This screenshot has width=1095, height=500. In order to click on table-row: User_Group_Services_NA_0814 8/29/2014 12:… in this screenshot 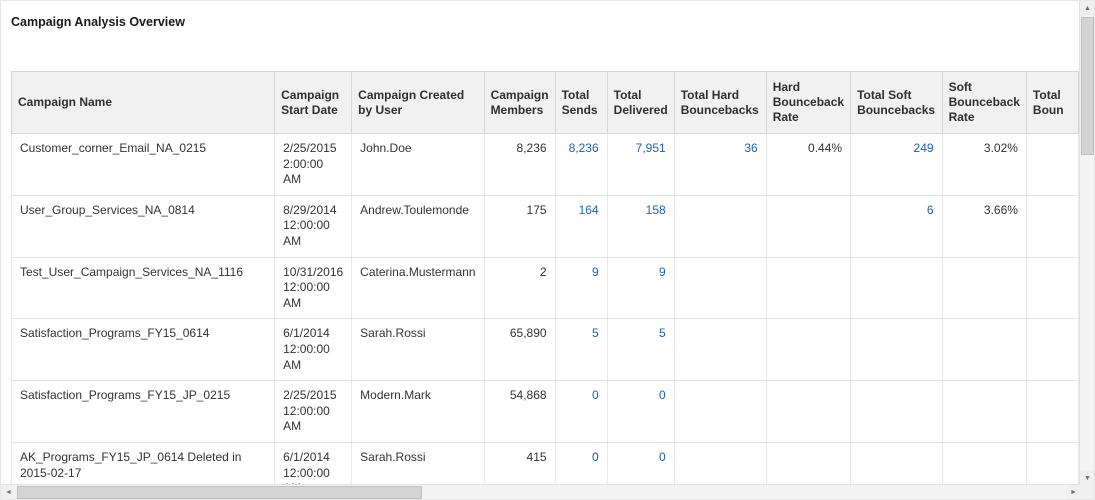, I will do `click(545, 226)`.